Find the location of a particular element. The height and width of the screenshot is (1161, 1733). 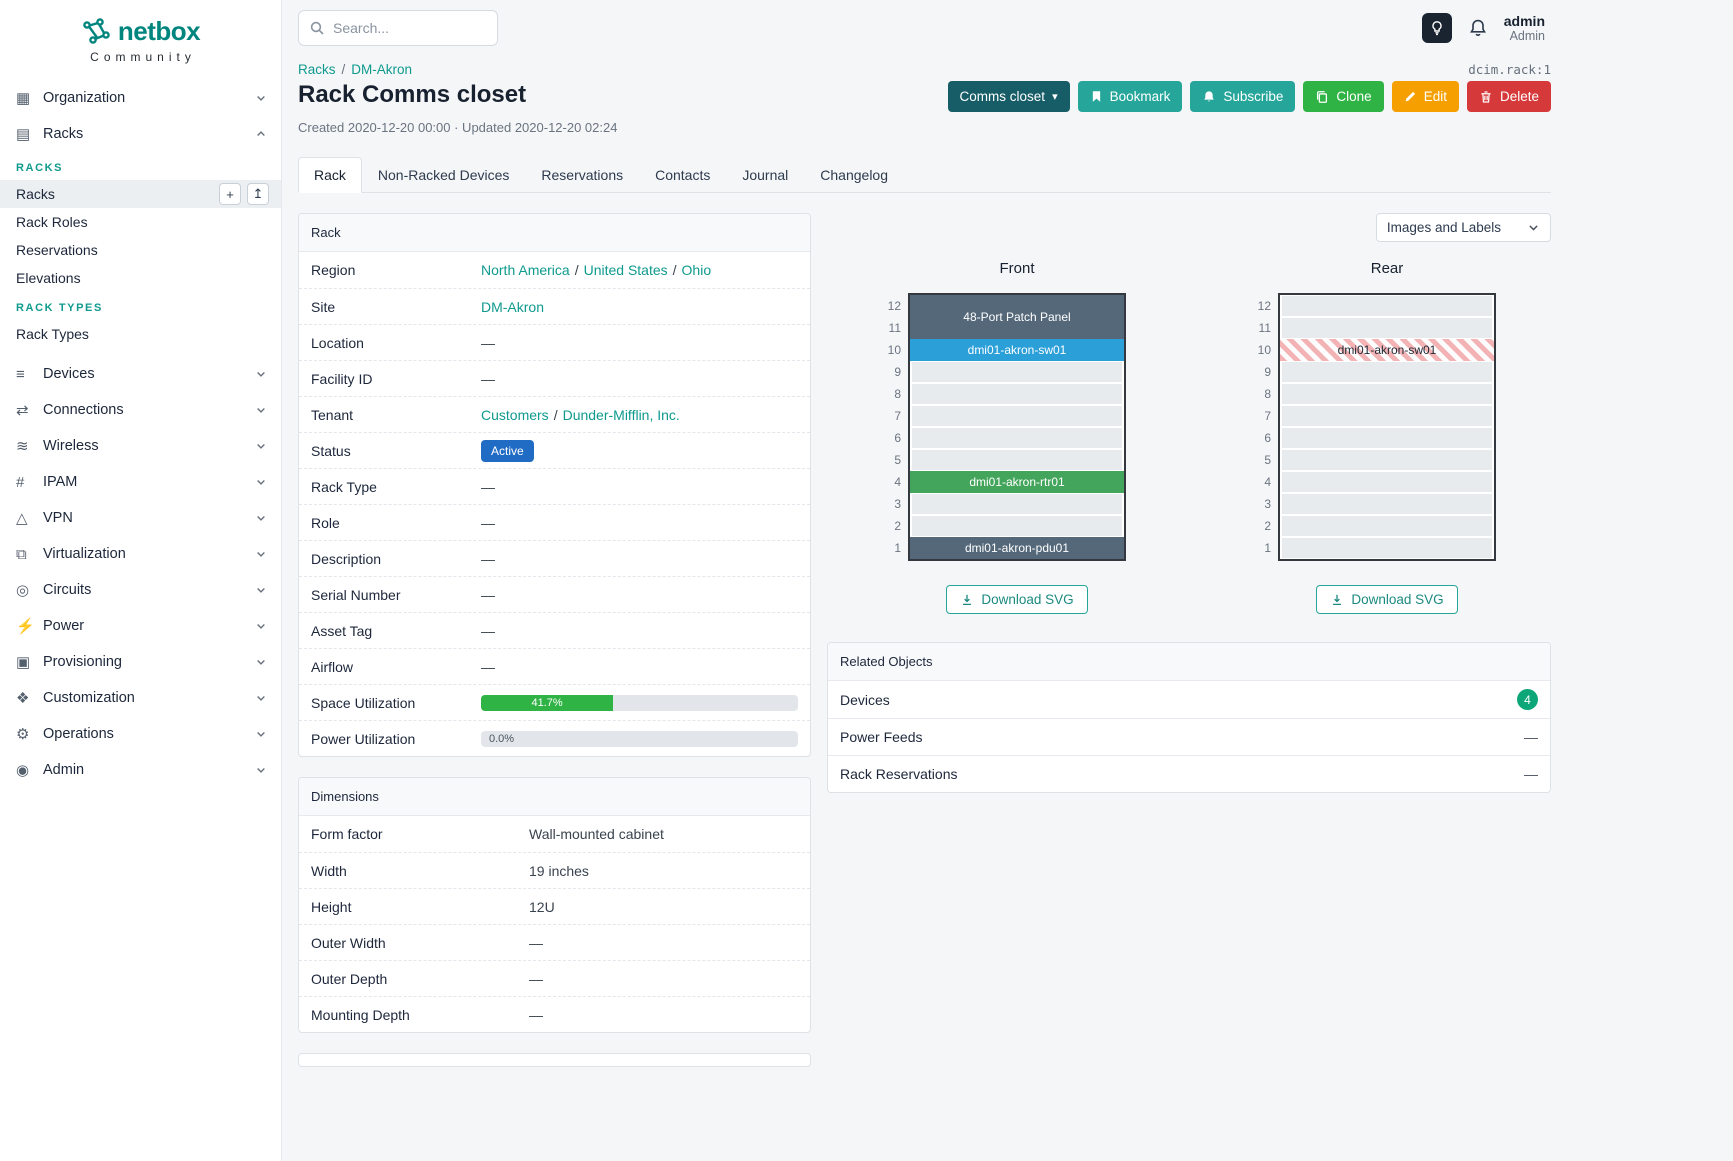

sidebar-item-vpn: △ VPN is located at coordinates (140, 518).